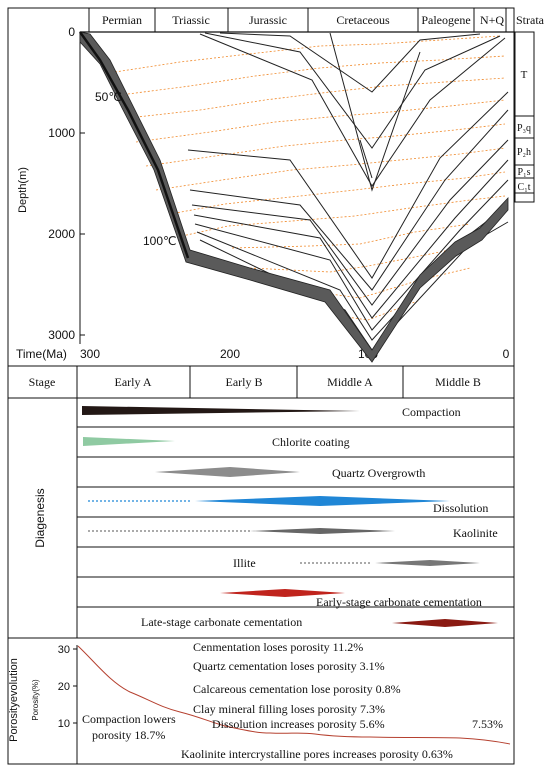 This screenshot has height=771, width=550. Describe the element at coordinates (524, 75) in the screenshot. I see `strata-t: T` at that location.